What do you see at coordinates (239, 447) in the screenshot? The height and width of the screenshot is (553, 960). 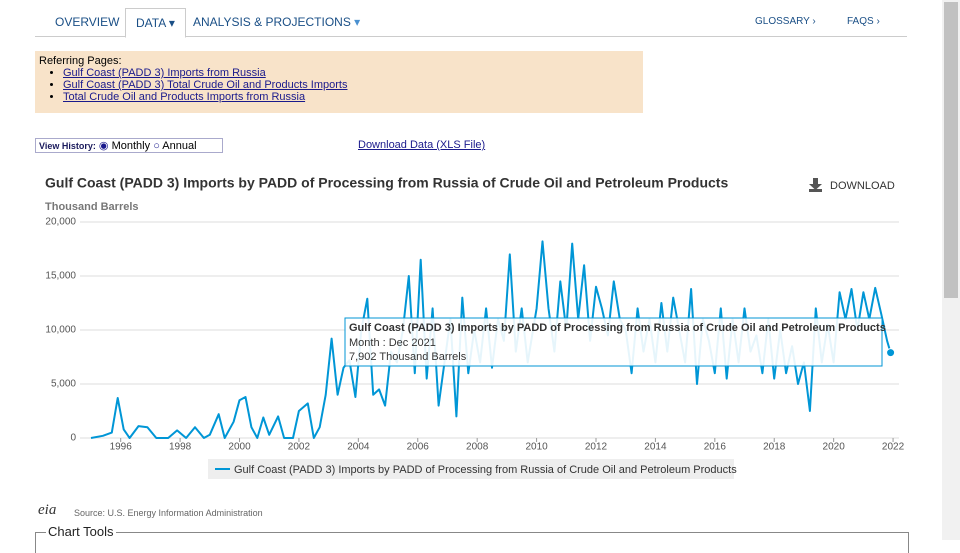 I see `x-tick-label: 2000` at bounding box center [239, 447].